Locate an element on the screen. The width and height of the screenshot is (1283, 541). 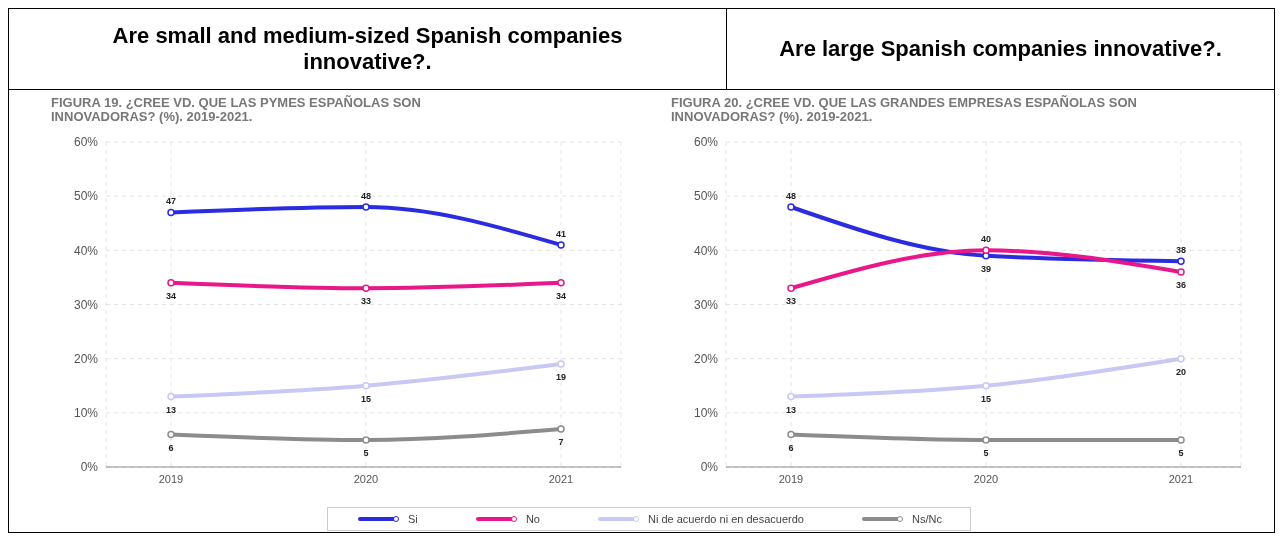
data-label: 40 is located at coordinates (986, 239).